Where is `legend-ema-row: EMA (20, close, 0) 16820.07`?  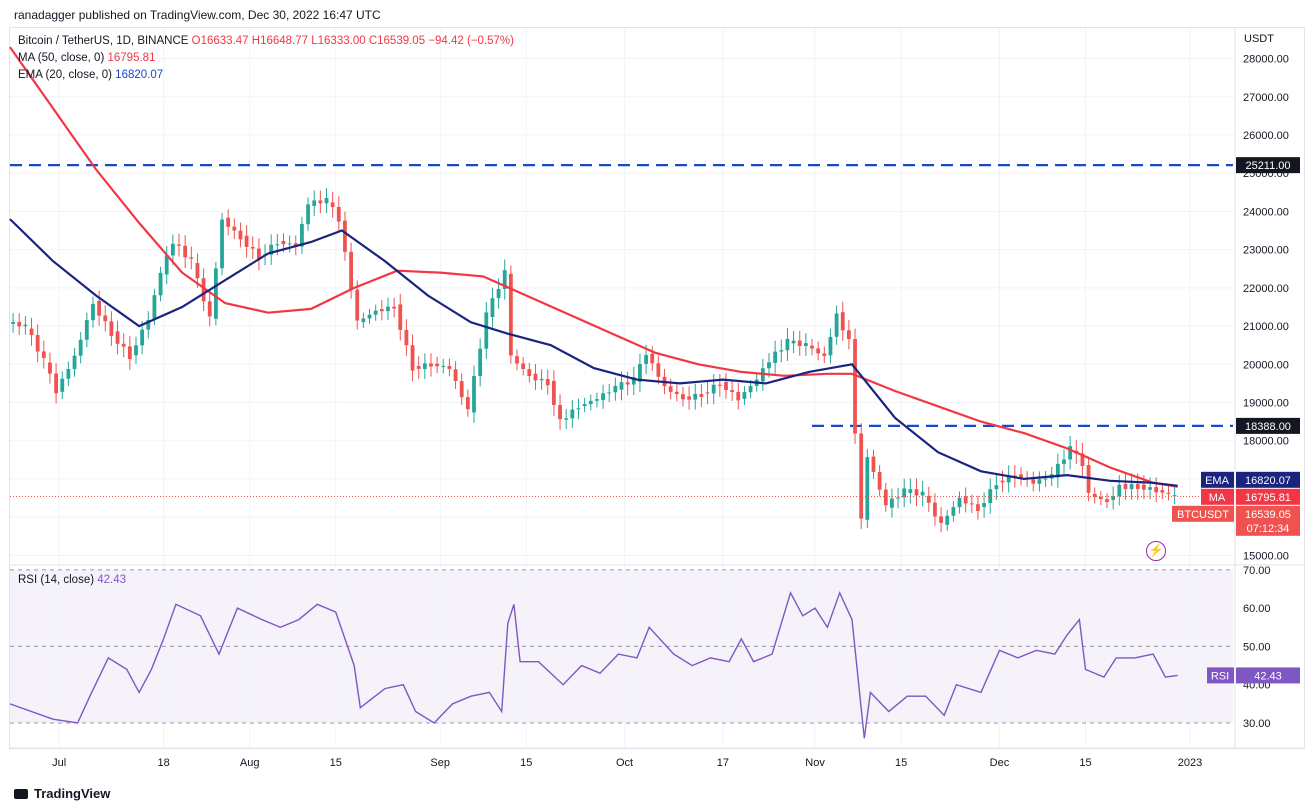 legend-ema-row: EMA (20, close, 0) 16820.07 is located at coordinates (90, 75).